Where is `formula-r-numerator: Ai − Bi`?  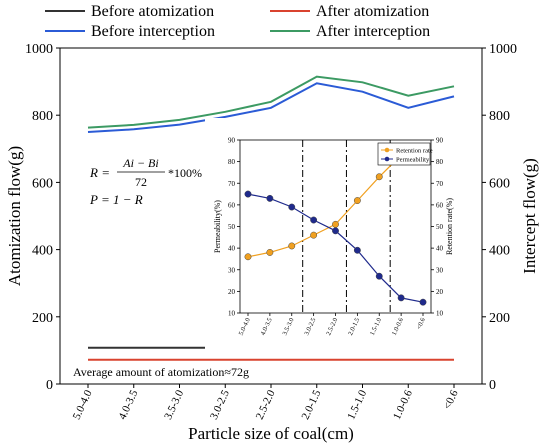
formula-r-numerator: Ai − Bi is located at coordinates (140, 163).